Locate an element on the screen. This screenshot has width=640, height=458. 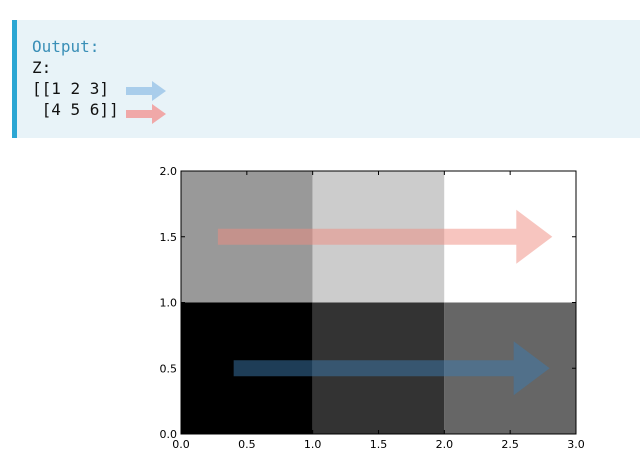
y-tick-label: 1.5 is located at coordinates (169, 237).